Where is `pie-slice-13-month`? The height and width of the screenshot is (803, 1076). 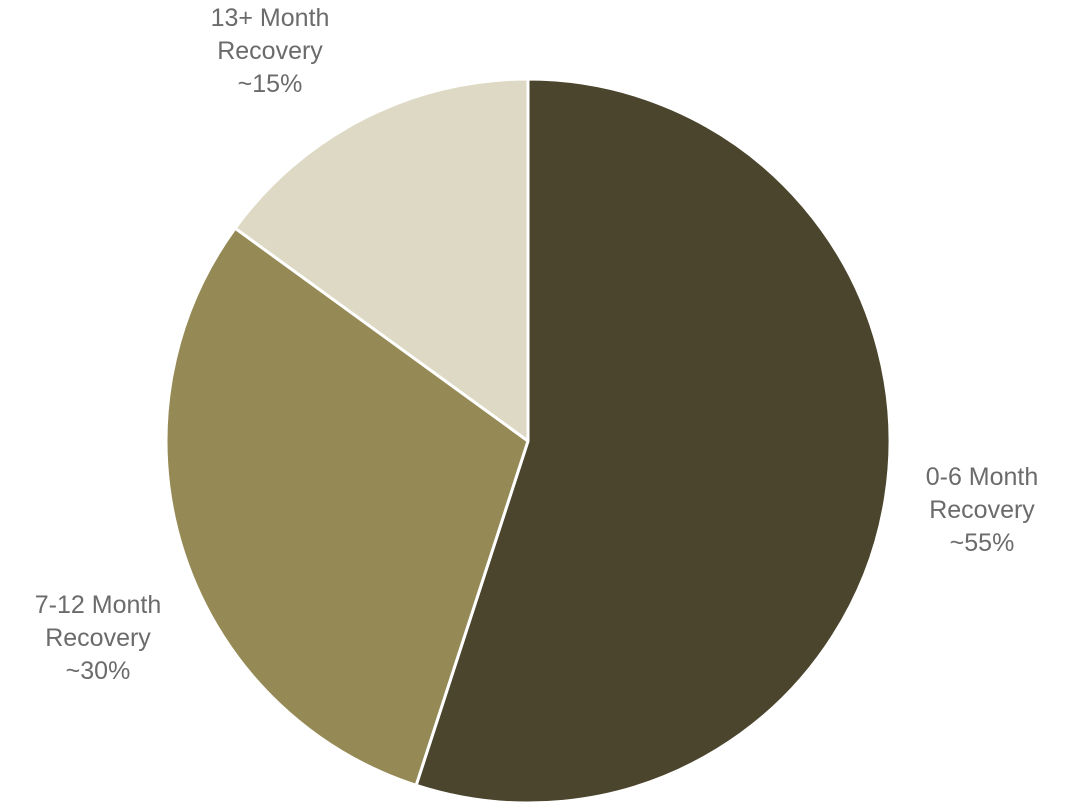
pie-slice-13-month is located at coordinates (381, 260).